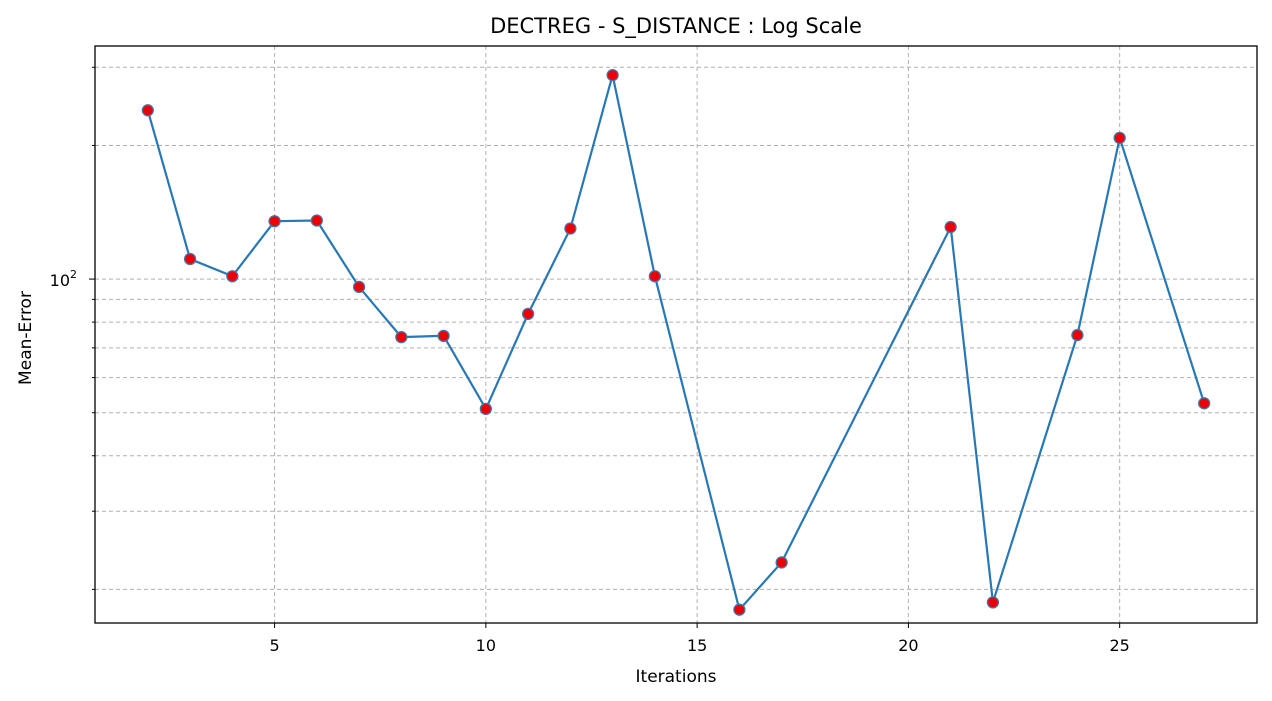 This screenshot has width=1272, height=701. I want to click on y-tick-label-exponent: 2, so click(73, 274).